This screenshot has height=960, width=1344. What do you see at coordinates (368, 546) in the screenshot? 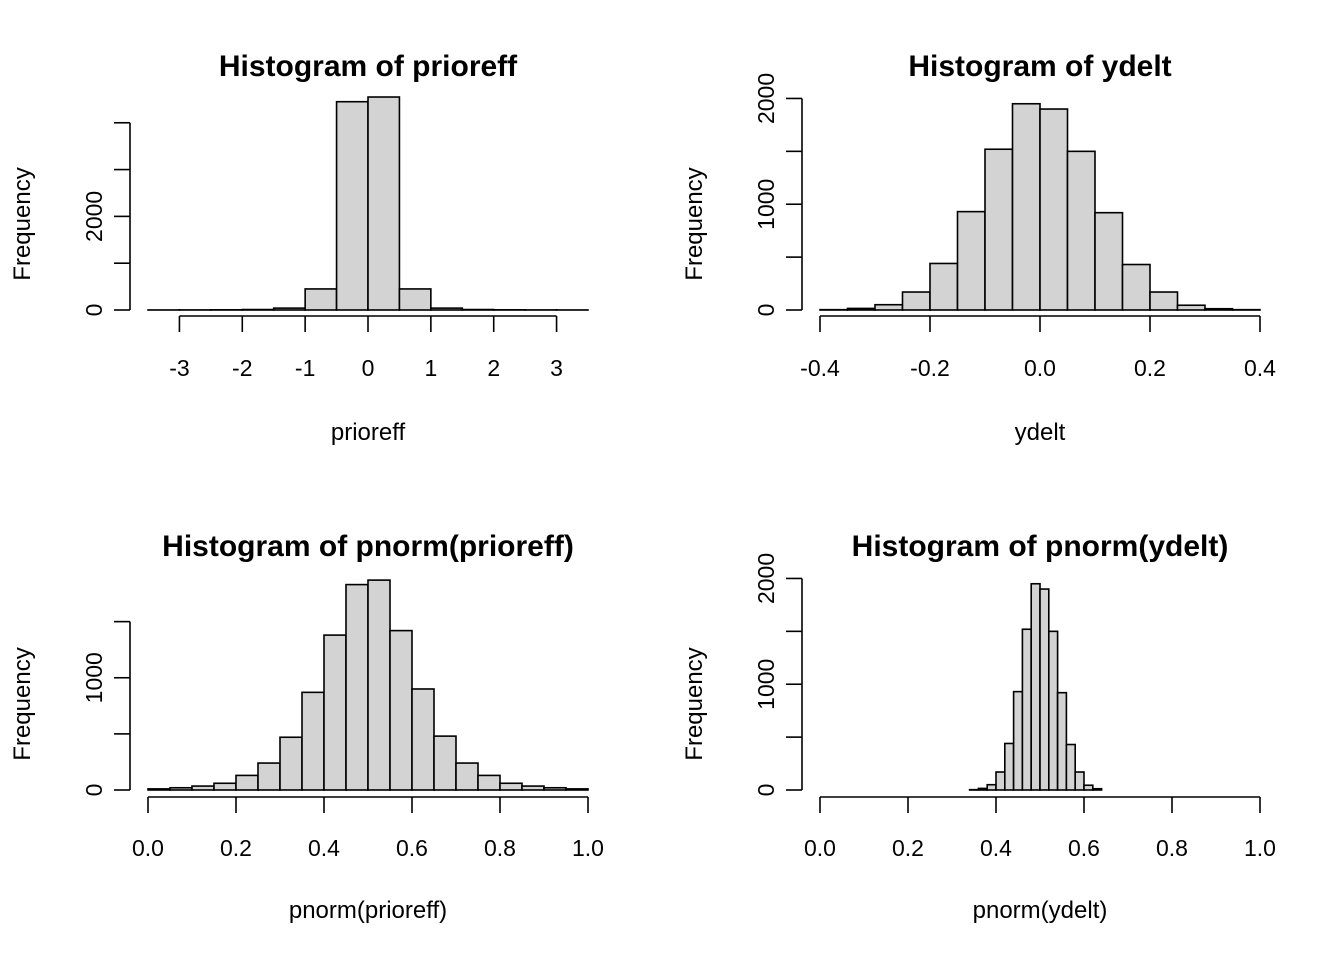
I see `chart-title: Histogram of pnorm(prioreff)` at bounding box center [368, 546].